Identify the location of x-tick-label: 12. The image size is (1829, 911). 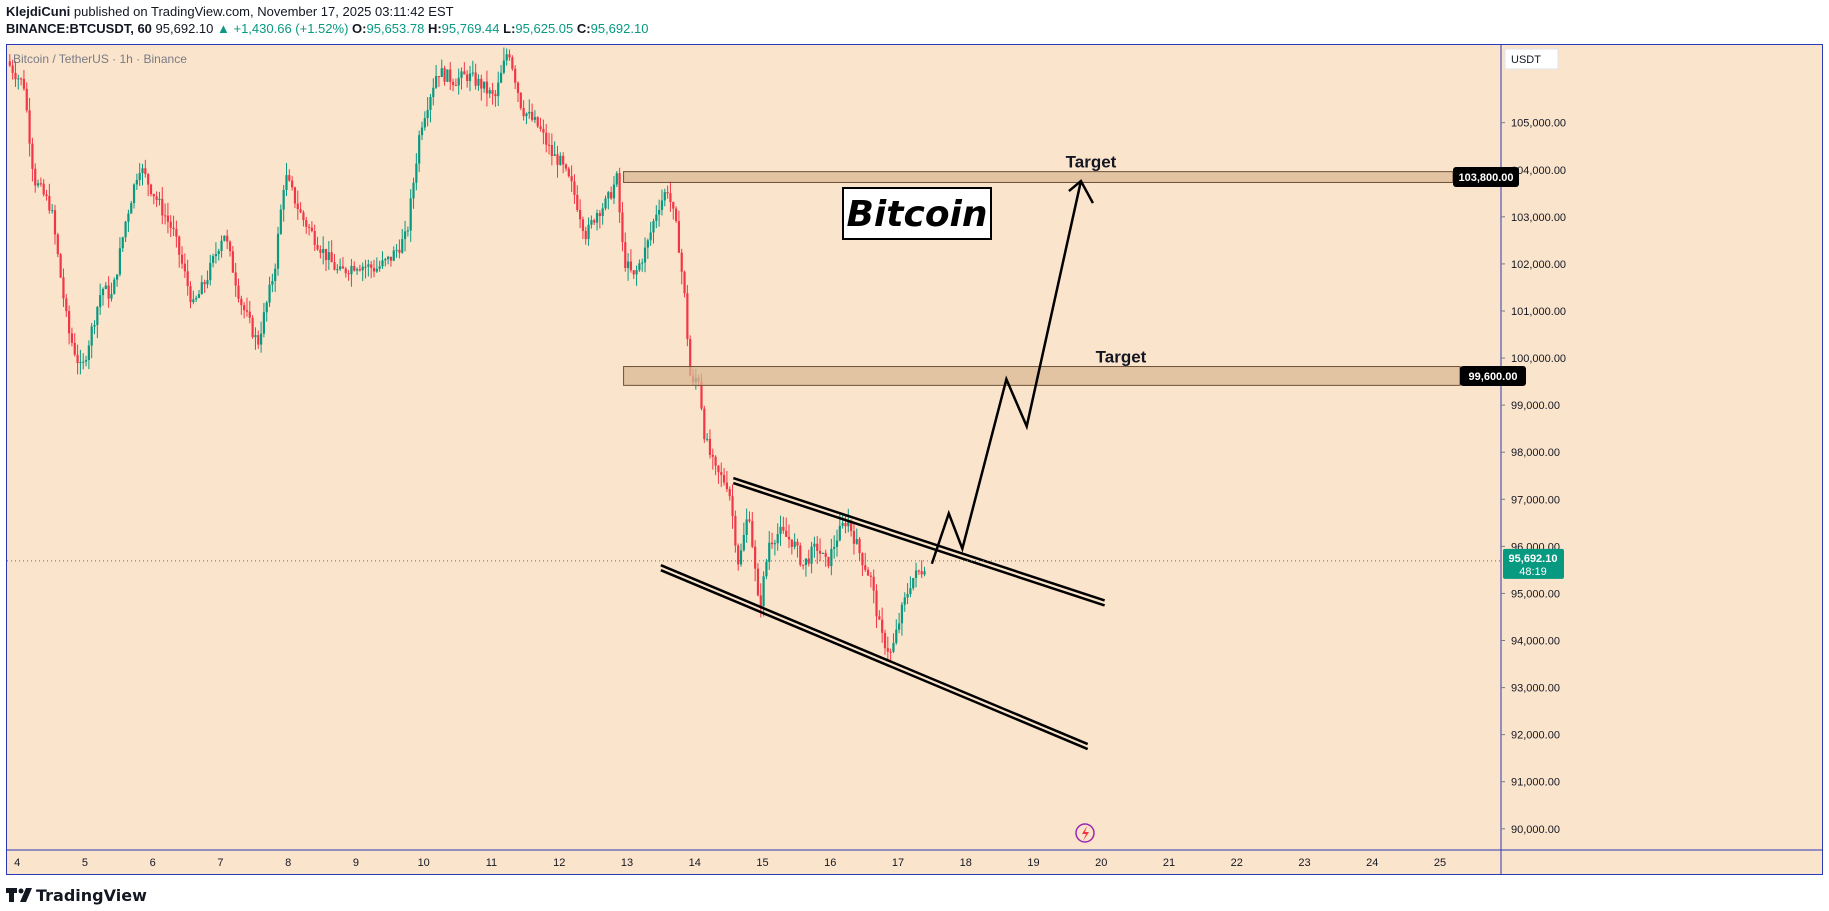
(559, 863).